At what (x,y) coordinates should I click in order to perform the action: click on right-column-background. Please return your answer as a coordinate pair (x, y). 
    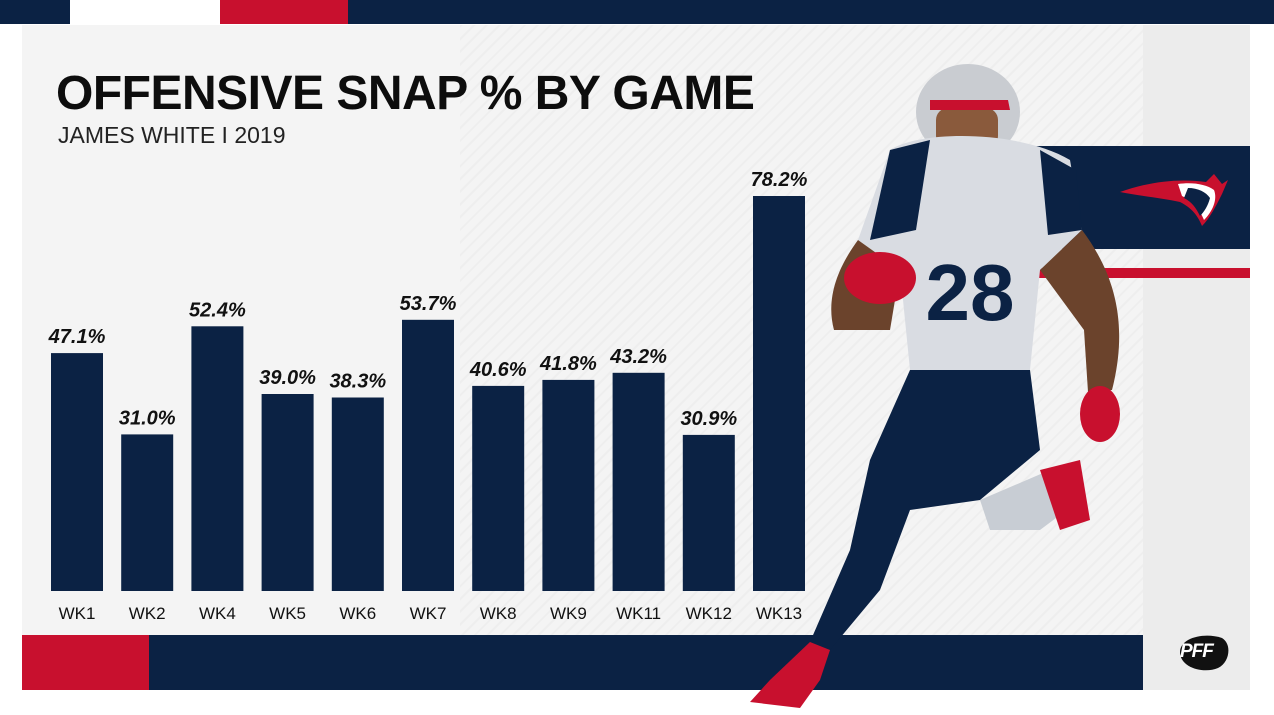
    Looking at the image, I should click on (1196, 357).